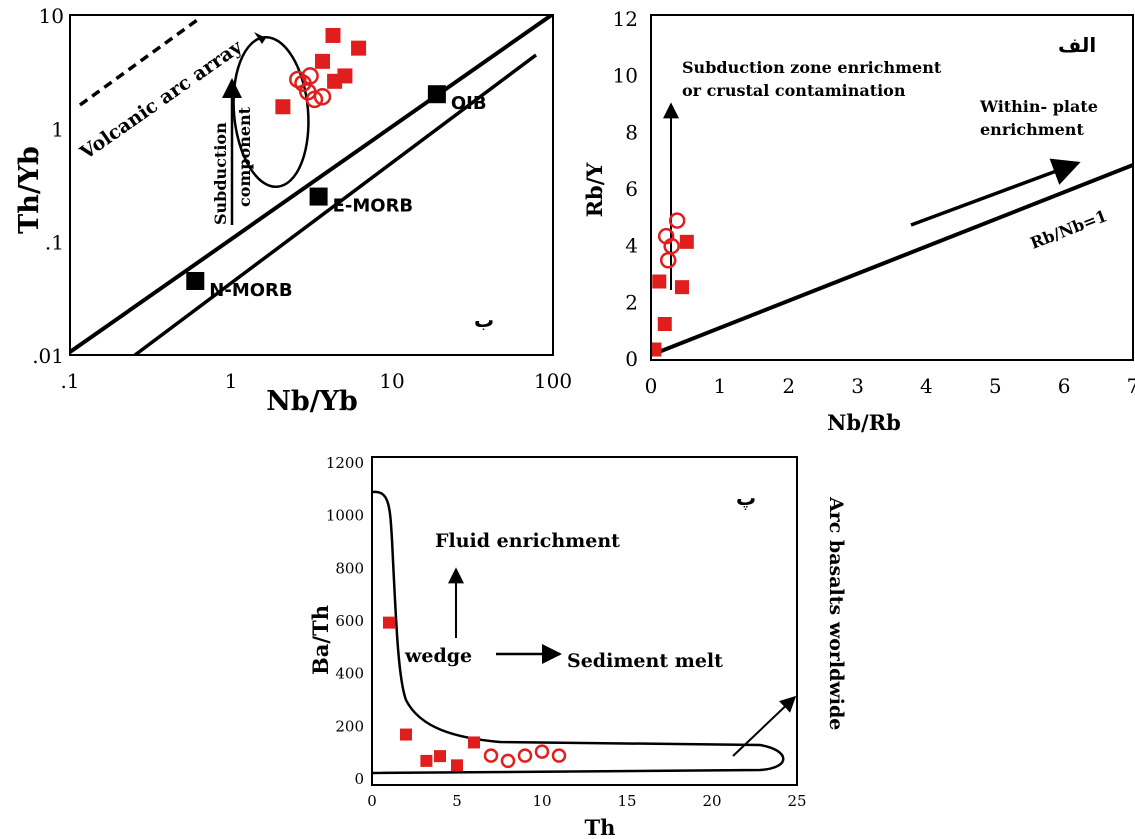  I want to click on tick-label: 100, so click(553, 381).